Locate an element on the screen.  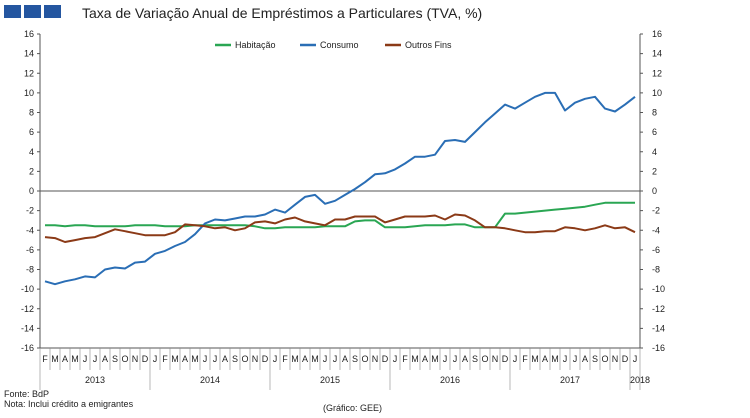
y-tick-label-right: -16 is located at coordinates (658, 348).